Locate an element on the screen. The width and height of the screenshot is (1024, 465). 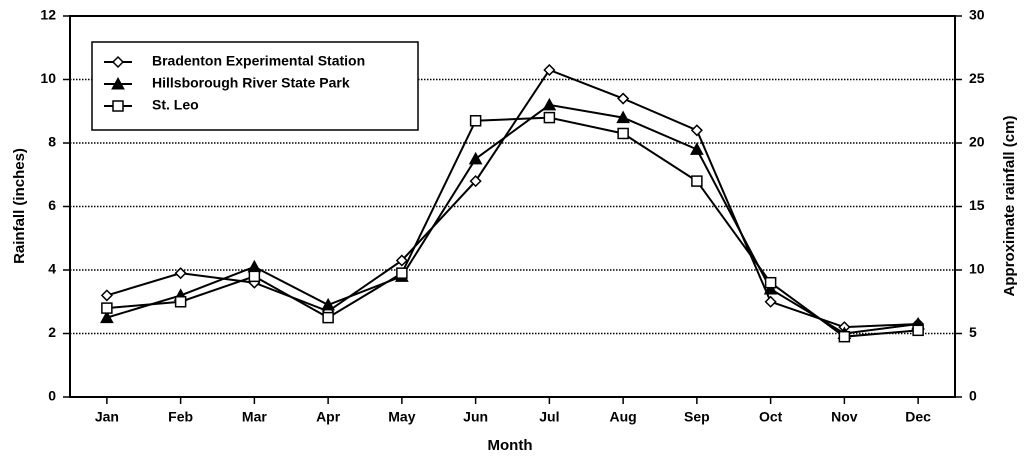
x-tick-label: Mar is located at coordinates (254, 417).